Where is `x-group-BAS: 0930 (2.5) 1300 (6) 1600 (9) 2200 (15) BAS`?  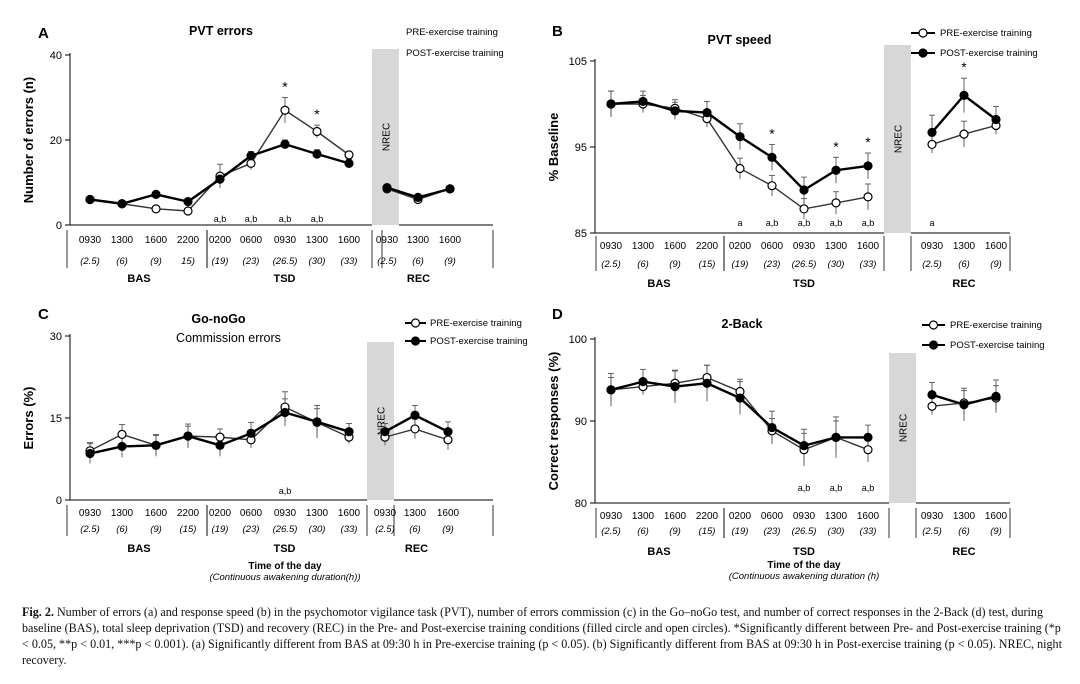
x-group-BAS: 0930 (2.5) 1300 (6) 1600 (9) 2200 (15) BAS is located at coordinates (137, 530).